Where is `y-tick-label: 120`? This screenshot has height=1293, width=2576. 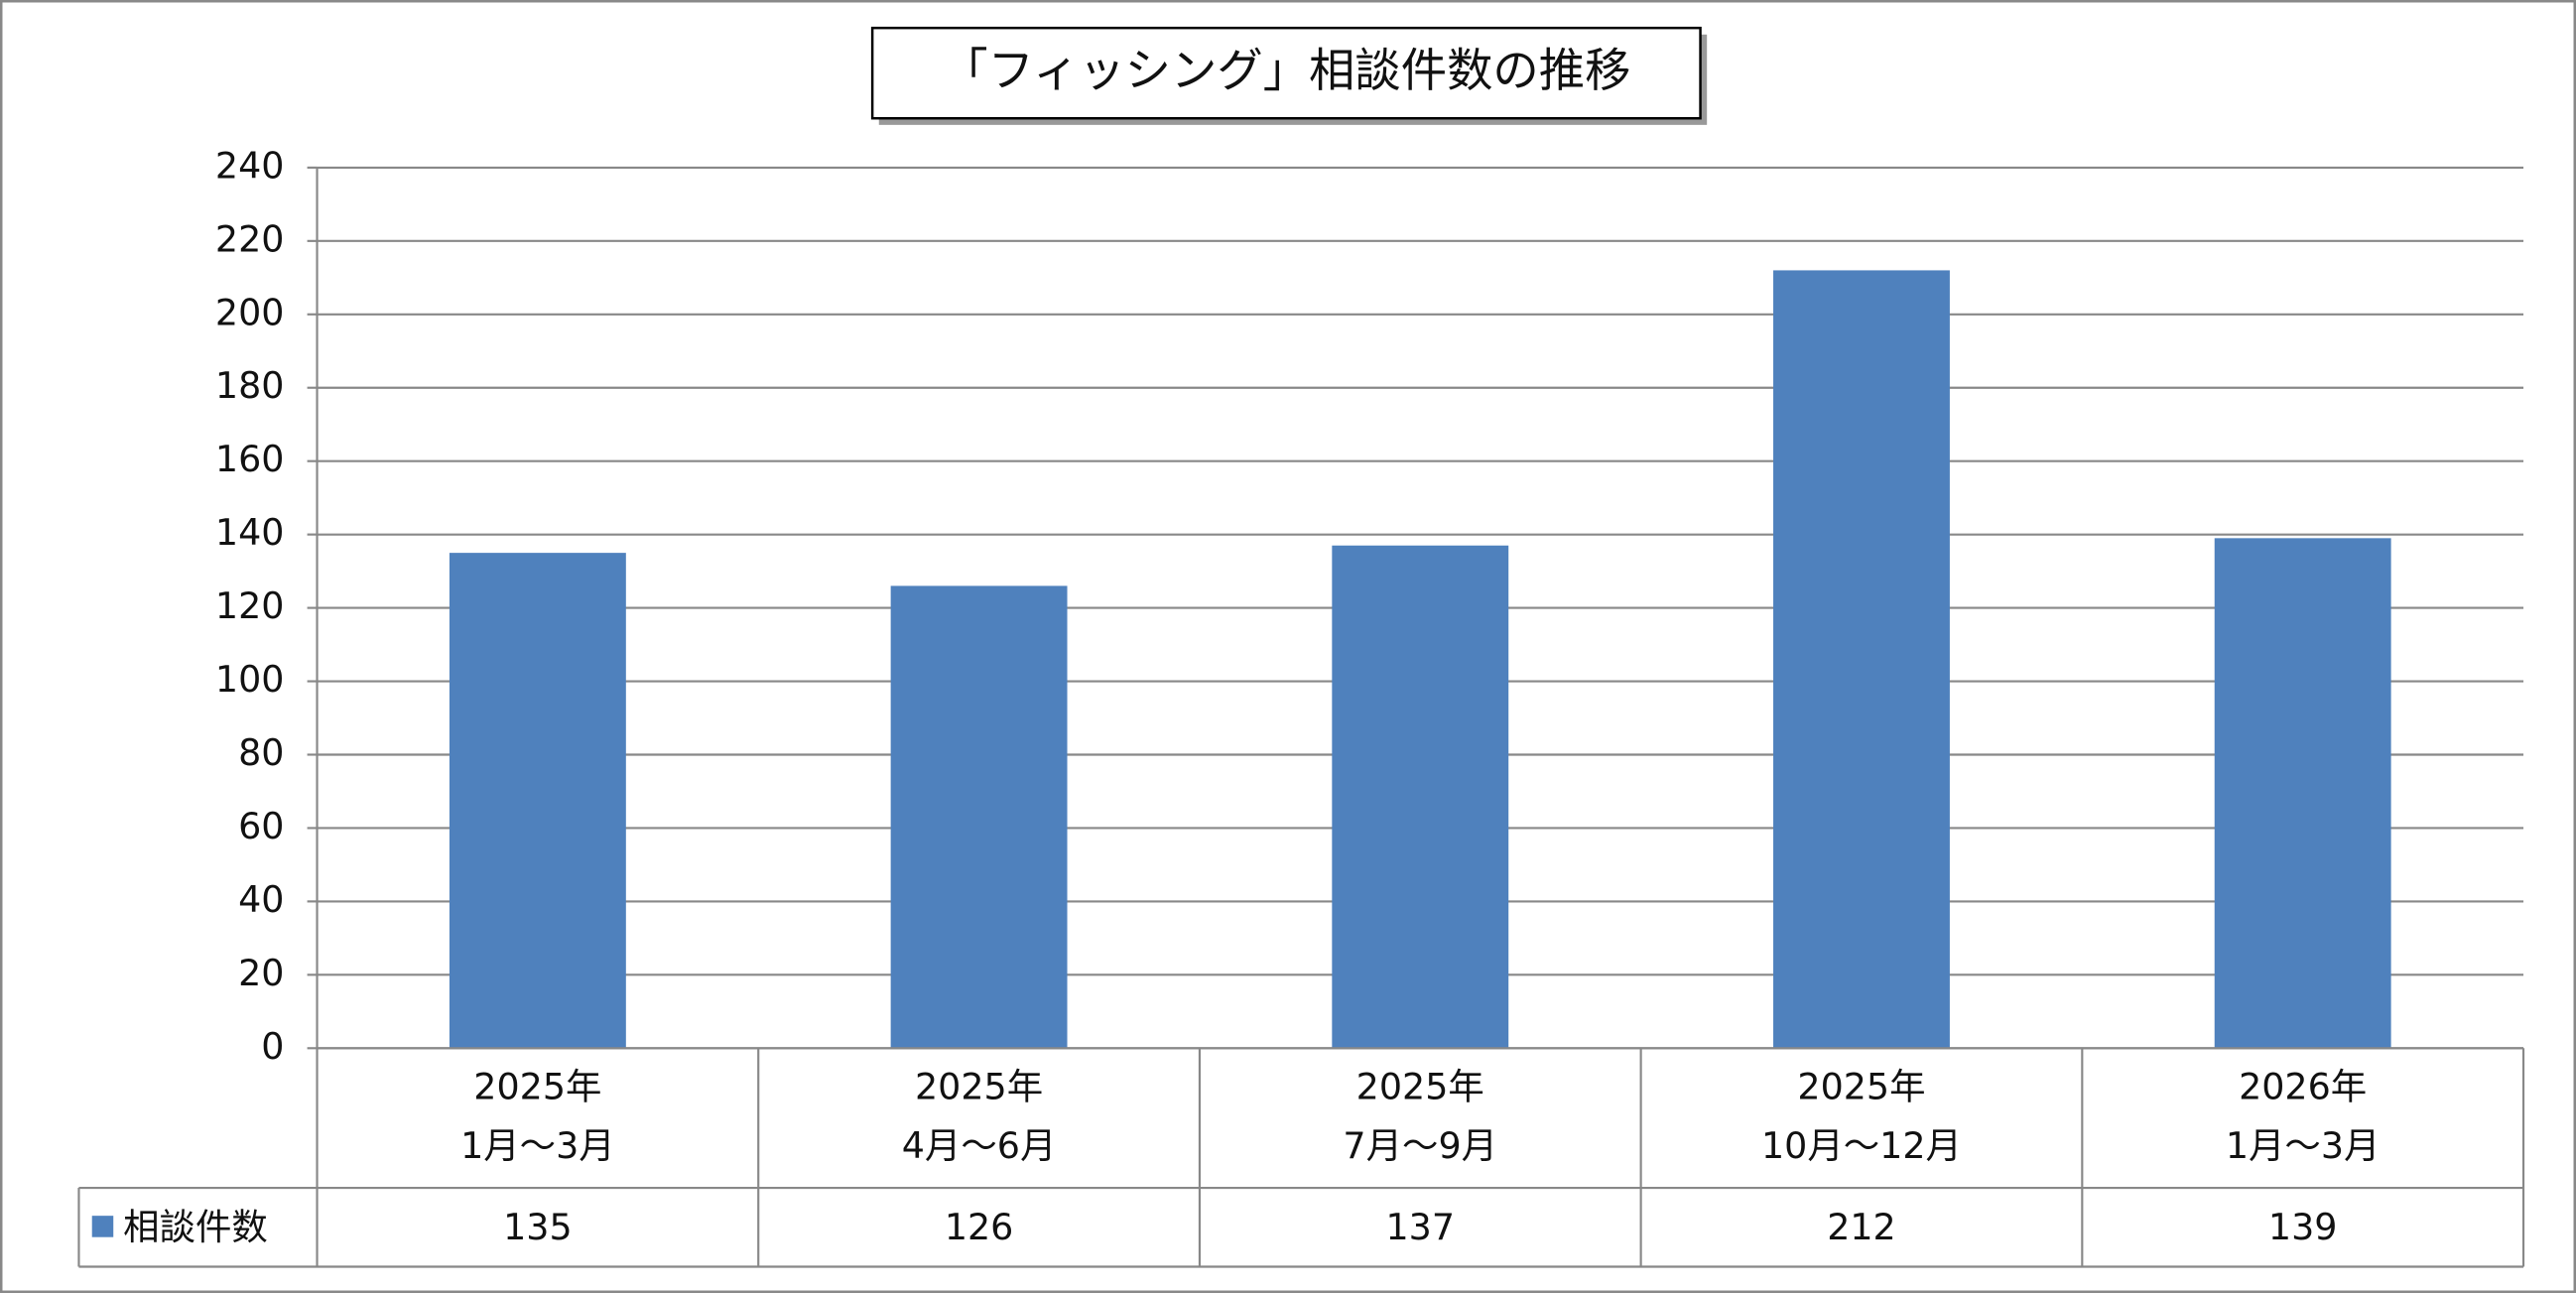 y-tick-label: 120 is located at coordinates (250, 605).